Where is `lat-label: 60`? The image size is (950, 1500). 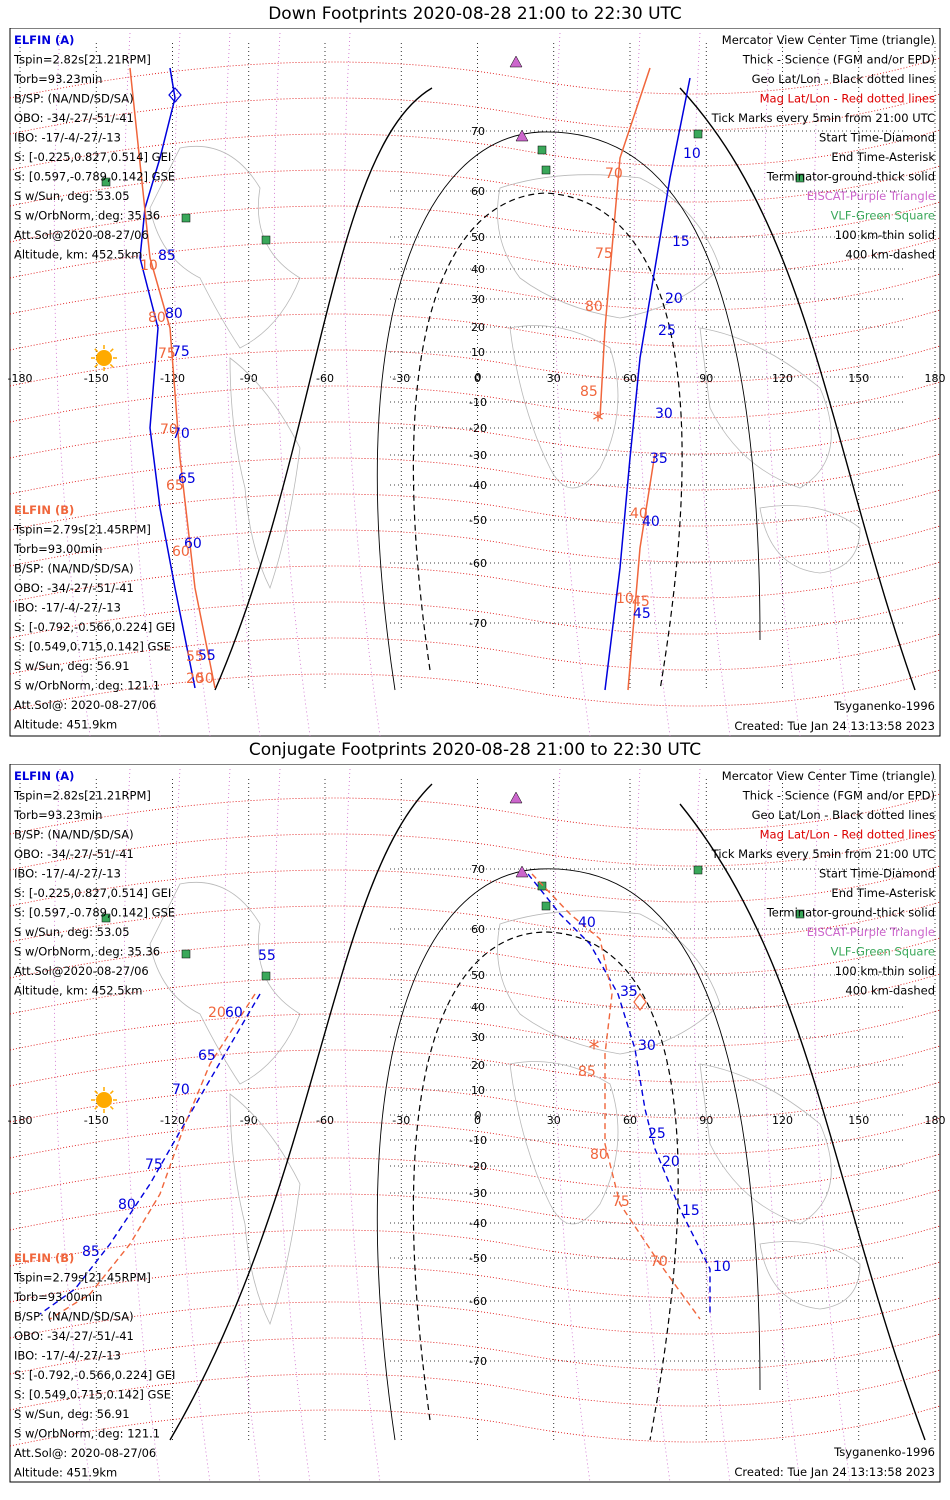
lat-label: 60 is located at coordinates (478, 191).